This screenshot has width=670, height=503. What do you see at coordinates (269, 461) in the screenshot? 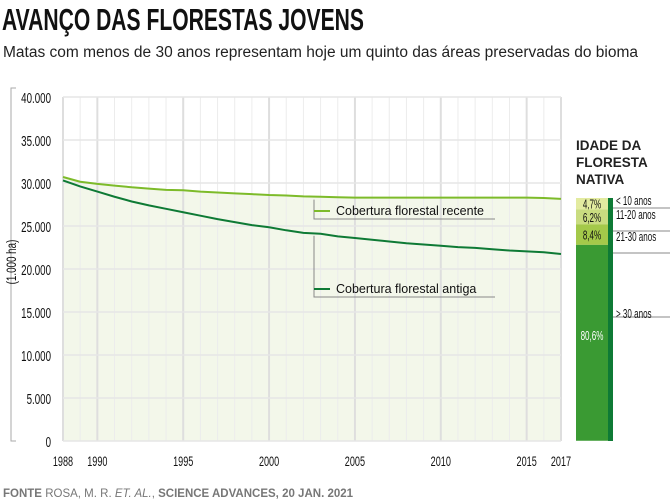
I see `x-tick-label: 2000` at bounding box center [269, 461].